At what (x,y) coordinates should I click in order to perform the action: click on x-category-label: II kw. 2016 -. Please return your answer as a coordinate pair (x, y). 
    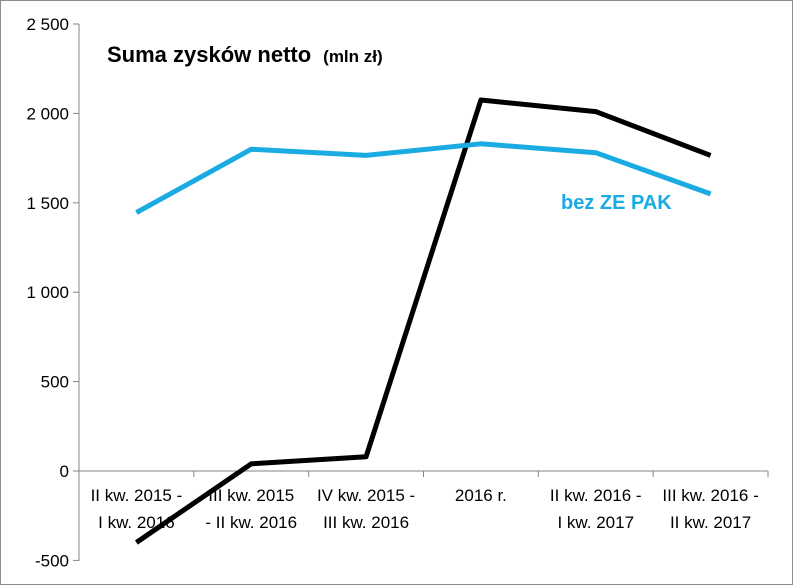
    Looking at the image, I should click on (596, 495).